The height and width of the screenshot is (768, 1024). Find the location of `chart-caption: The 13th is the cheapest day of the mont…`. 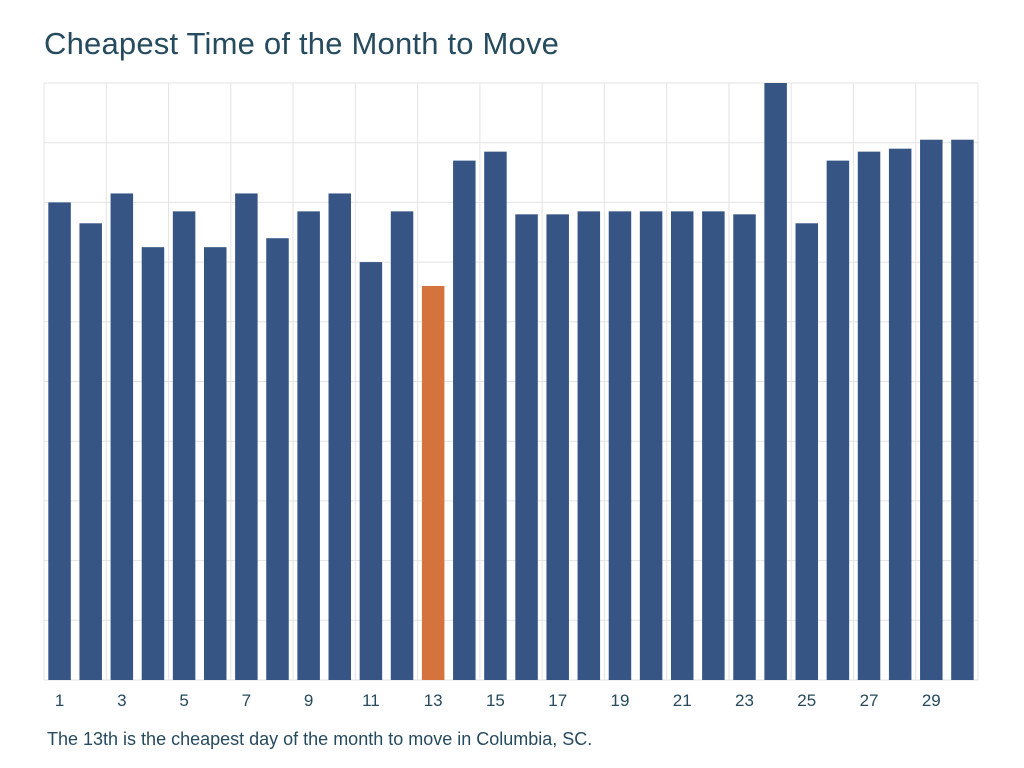

chart-caption: The 13th is the cheapest day of the mont… is located at coordinates (320, 739).